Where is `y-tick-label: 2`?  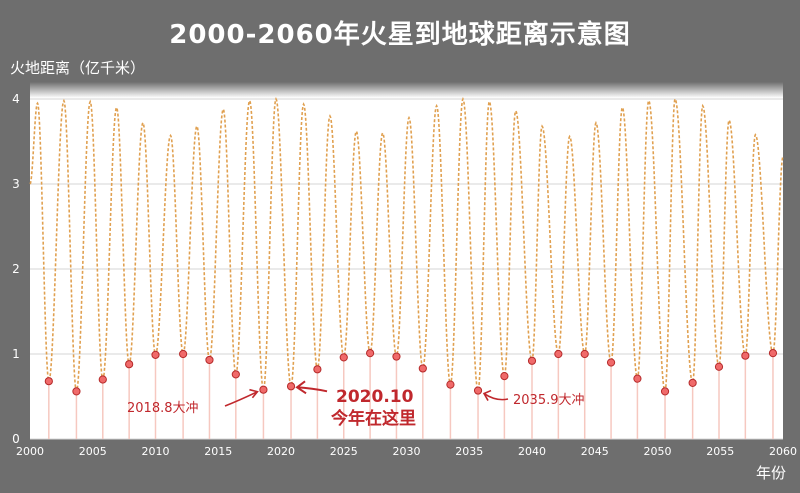
y-tick-label: 2 is located at coordinates (16, 269).